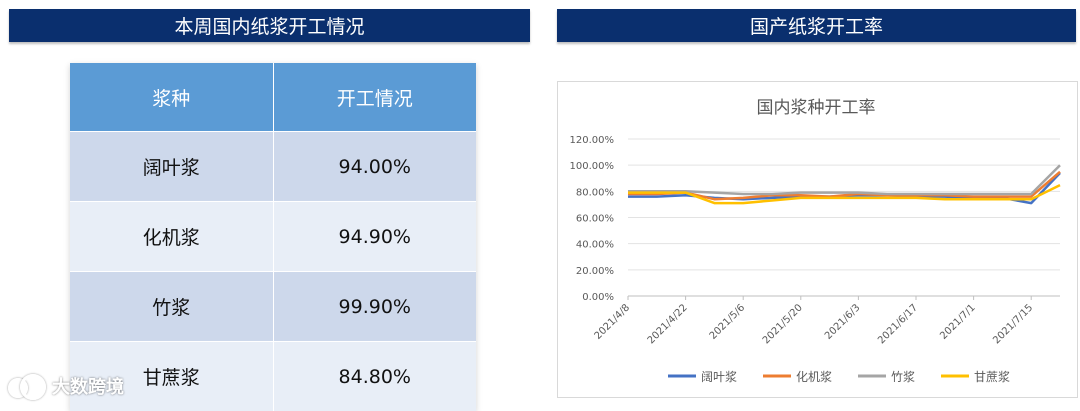 Image resolution: width=1080 pixels, height=411 pixels. Describe the element at coordinates (28, 386) in the screenshot. I see `logo-icon` at that location.